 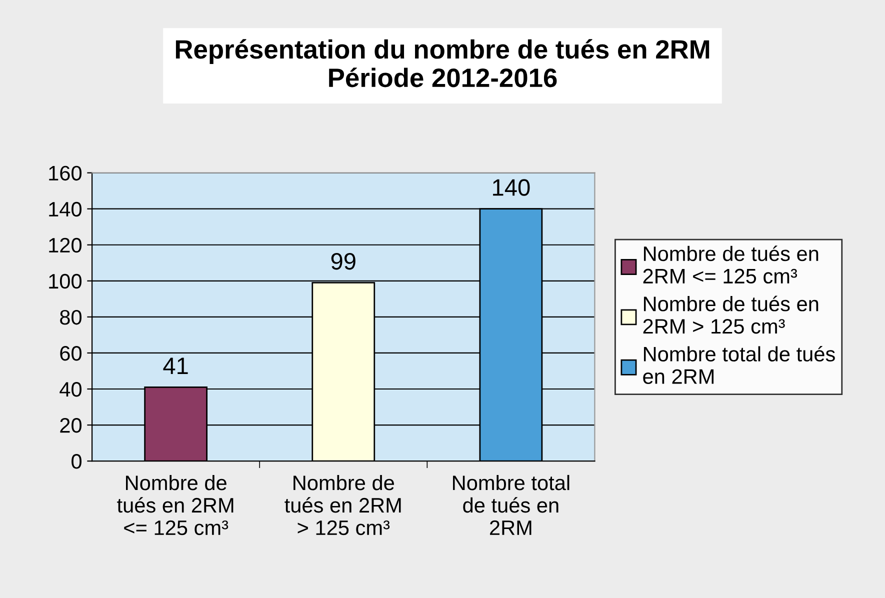 What do you see at coordinates (71, 389) in the screenshot?
I see `y-tick-label: 40` at bounding box center [71, 389].